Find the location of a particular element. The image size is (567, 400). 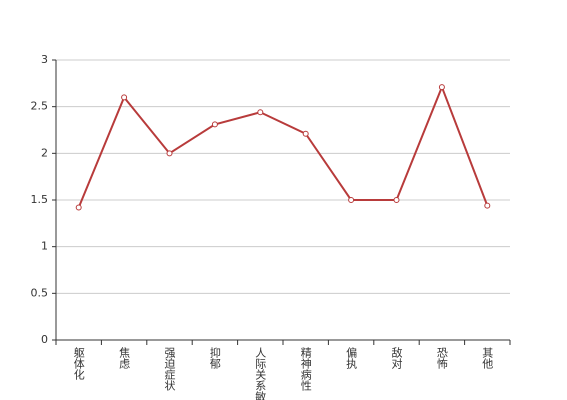

x-tick-label: 偏执 is located at coordinates (351, 358).